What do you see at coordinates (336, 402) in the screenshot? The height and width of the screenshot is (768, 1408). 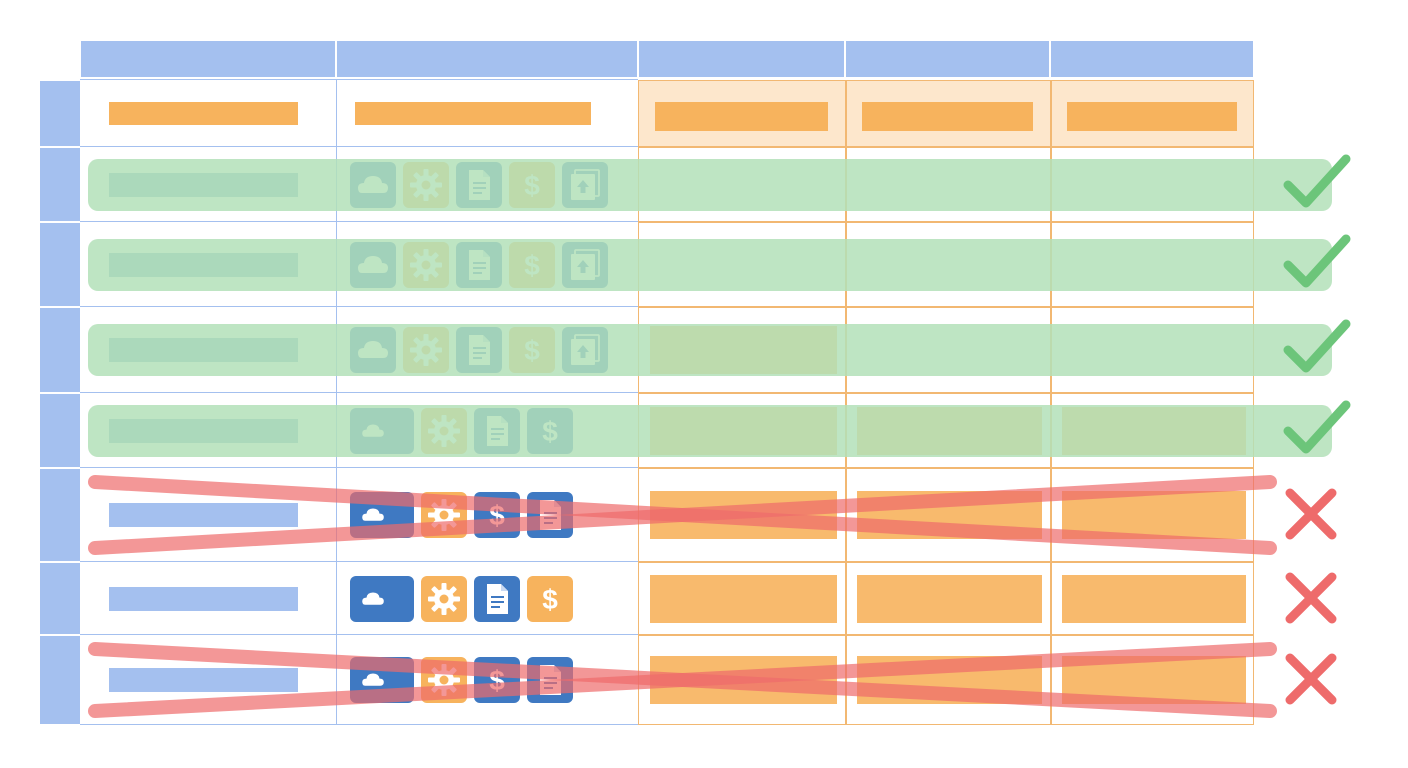 I see `grid-line-vertical` at bounding box center [336, 402].